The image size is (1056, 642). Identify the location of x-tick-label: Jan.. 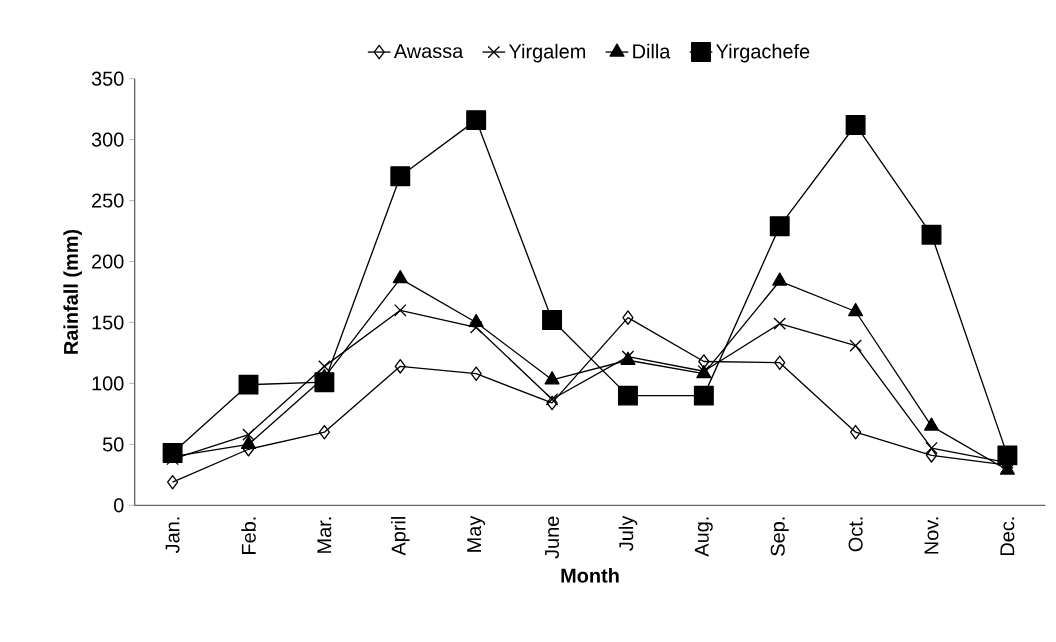
(172, 535).